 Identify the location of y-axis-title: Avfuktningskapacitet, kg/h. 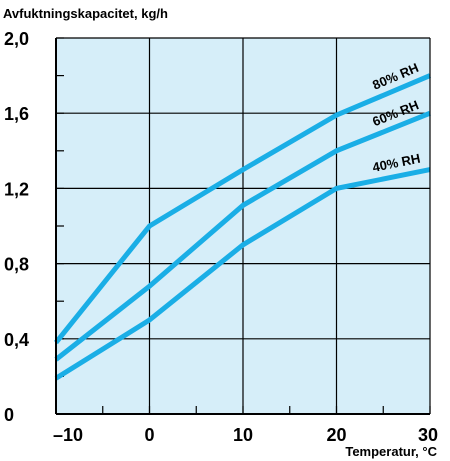
(85, 13).